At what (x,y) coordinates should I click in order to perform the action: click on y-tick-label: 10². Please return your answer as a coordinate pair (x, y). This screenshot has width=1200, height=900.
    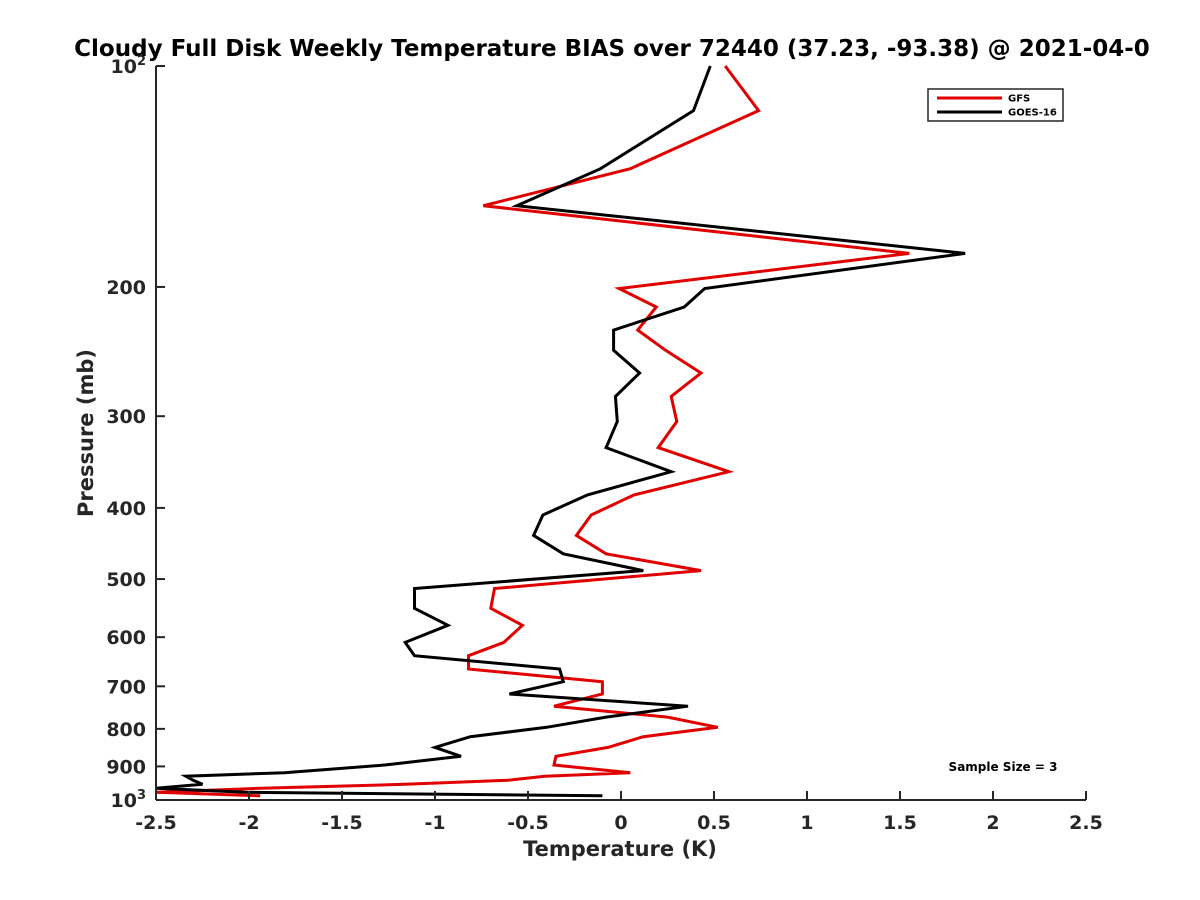
    Looking at the image, I should click on (129, 66).